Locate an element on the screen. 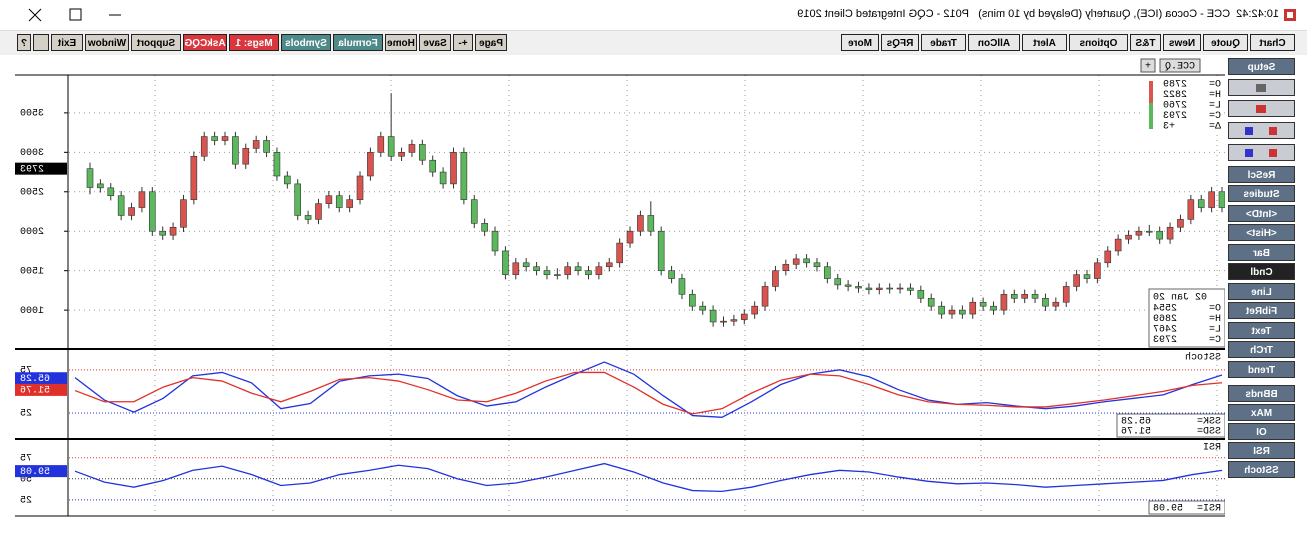 This screenshot has height=551, width=1307. side-button: Setup is located at coordinates (1261, 66).